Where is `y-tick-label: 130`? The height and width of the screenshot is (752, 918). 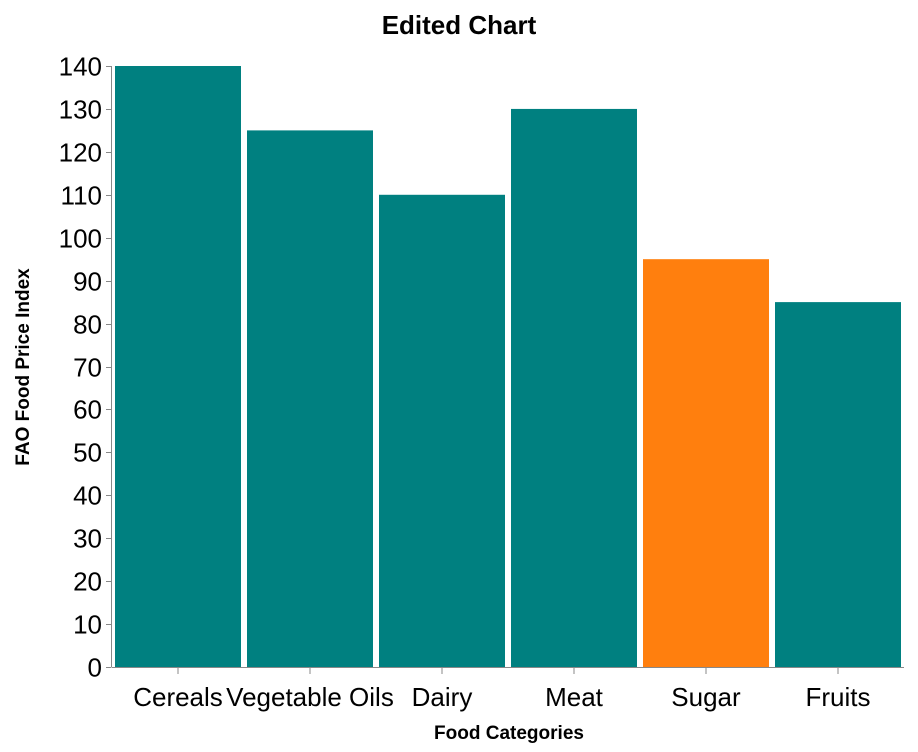
y-tick-label: 130 is located at coordinates (80, 110).